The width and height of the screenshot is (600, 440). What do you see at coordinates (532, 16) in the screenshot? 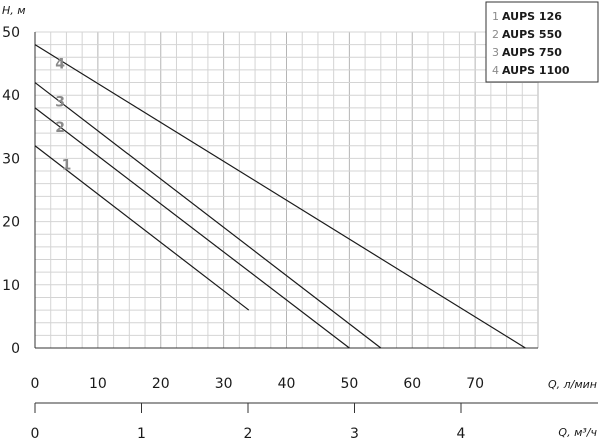
I see `legend-item-name: AUPS 126` at bounding box center [532, 16].